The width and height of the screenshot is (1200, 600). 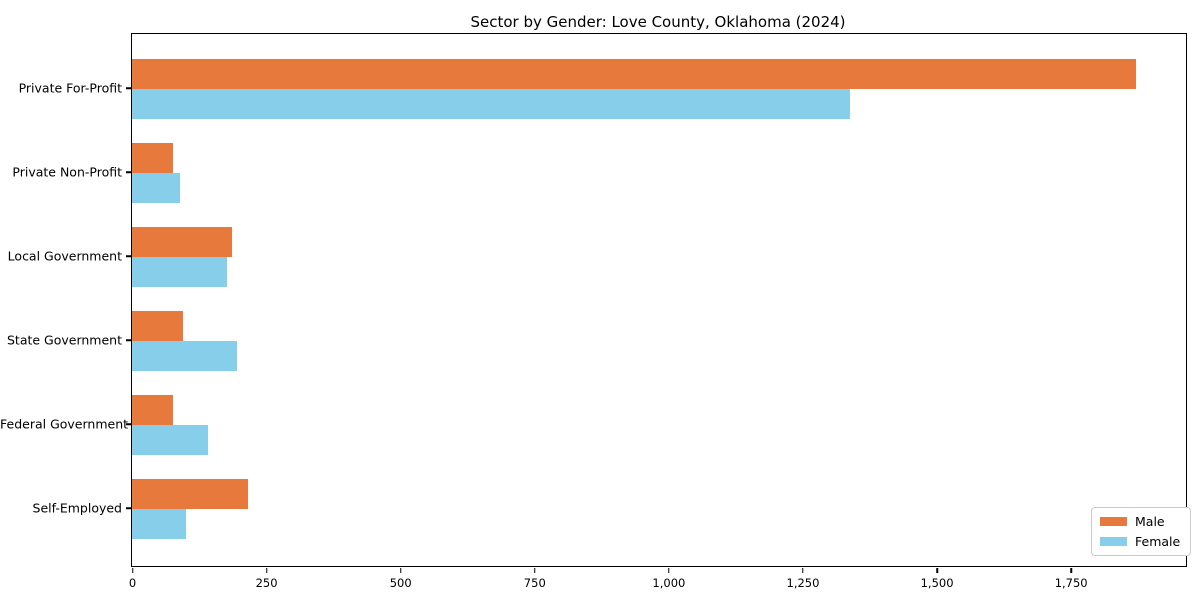 What do you see at coordinates (132, 583) in the screenshot?
I see `x-tick-label-0: 0` at bounding box center [132, 583].